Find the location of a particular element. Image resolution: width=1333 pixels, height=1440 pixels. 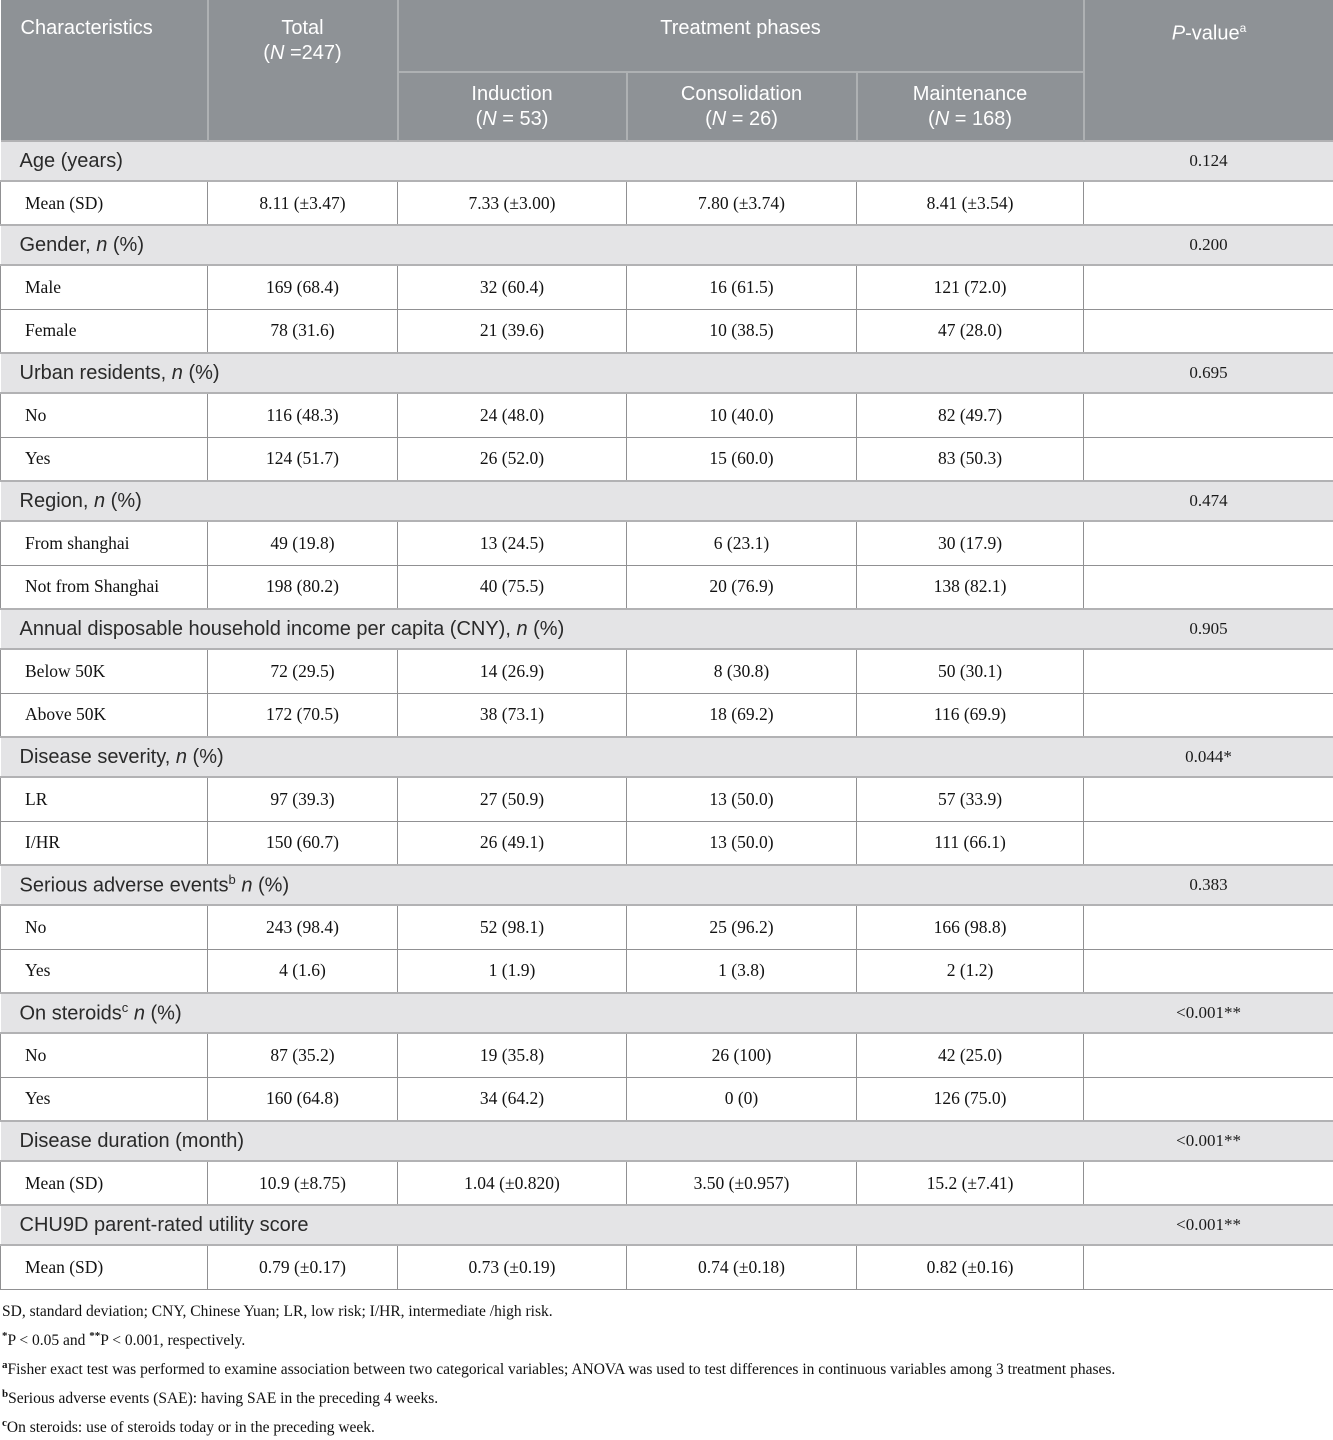

cell-value: 27 (50.9) is located at coordinates (512, 799).